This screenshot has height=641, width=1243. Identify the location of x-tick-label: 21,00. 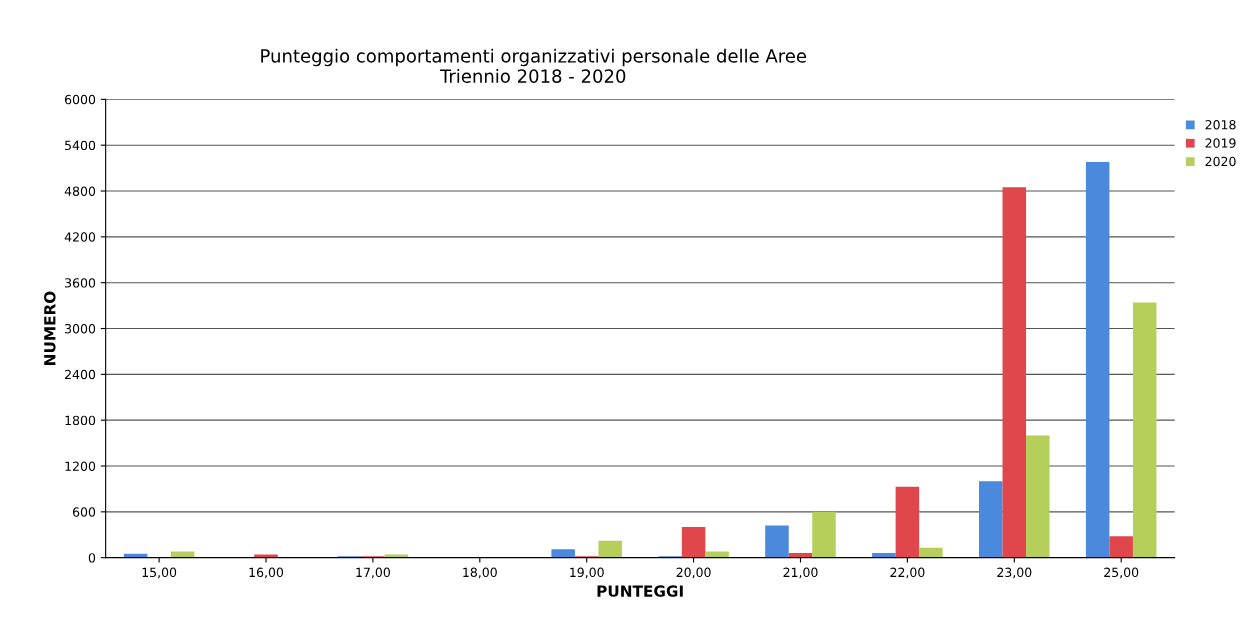
(800, 573).